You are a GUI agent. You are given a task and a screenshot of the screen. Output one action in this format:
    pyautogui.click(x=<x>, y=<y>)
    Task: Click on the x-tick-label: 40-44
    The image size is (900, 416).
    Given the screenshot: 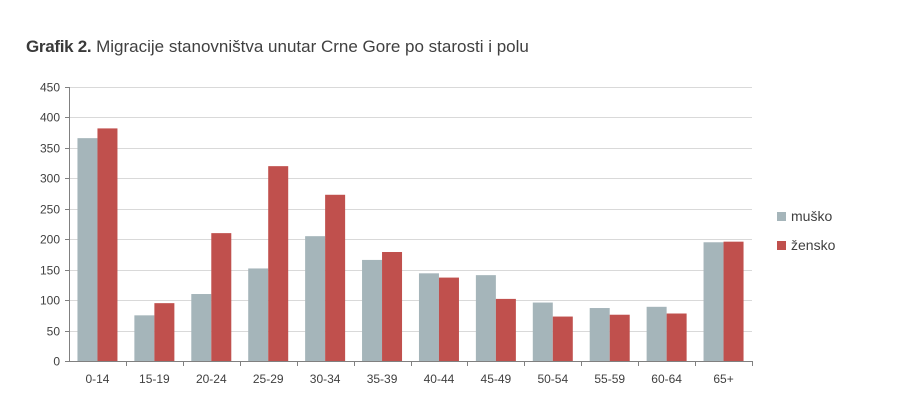 What is the action you would take?
    pyautogui.click(x=439, y=379)
    